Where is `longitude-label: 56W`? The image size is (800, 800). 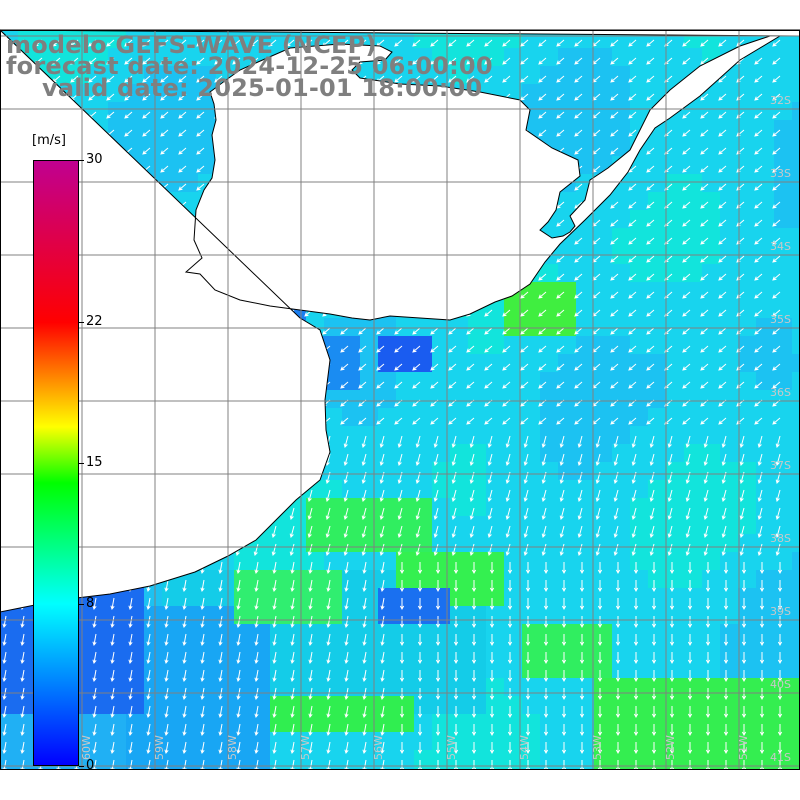 longitude-label: 56W is located at coordinates (378, 747).